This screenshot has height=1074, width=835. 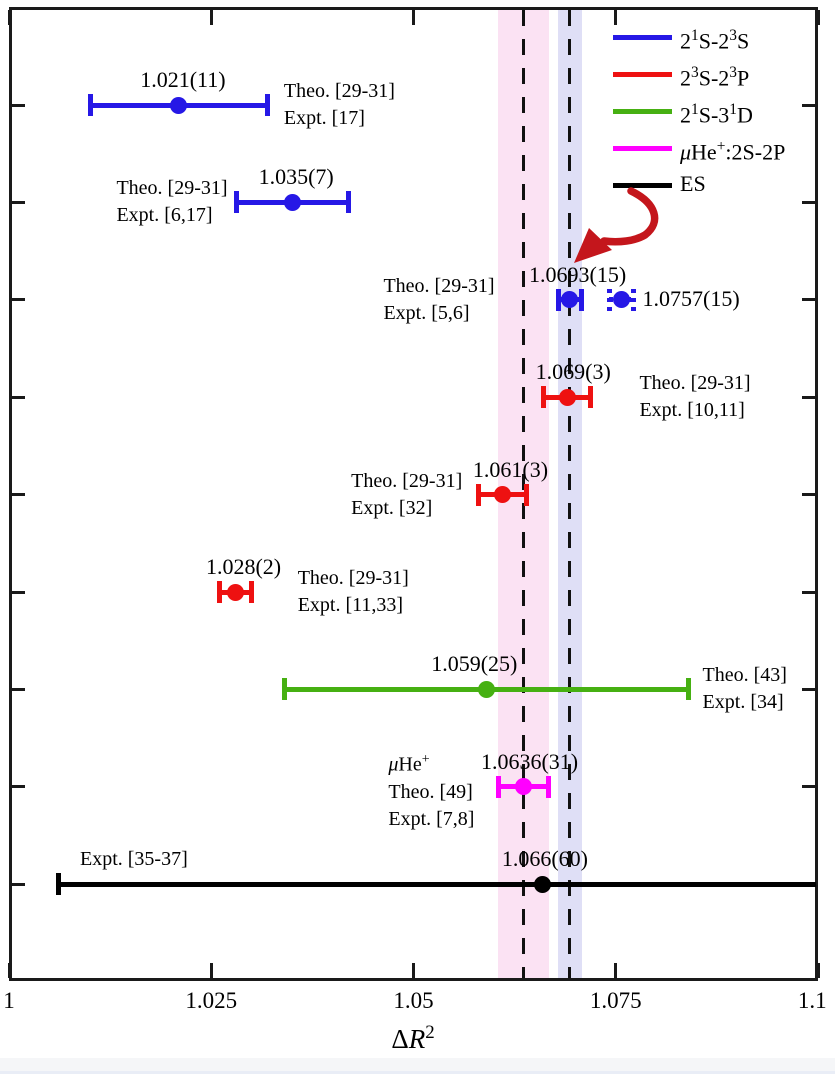 I want to click on error-bar-cap-left-row4, so click(x=543, y=397).